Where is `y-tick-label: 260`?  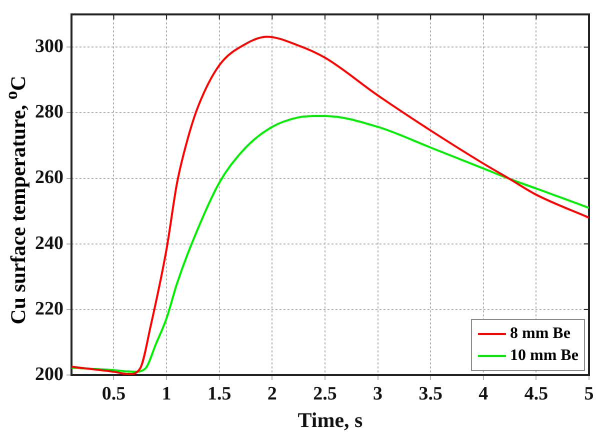
y-tick-label: 260 is located at coordinates (49, 177).